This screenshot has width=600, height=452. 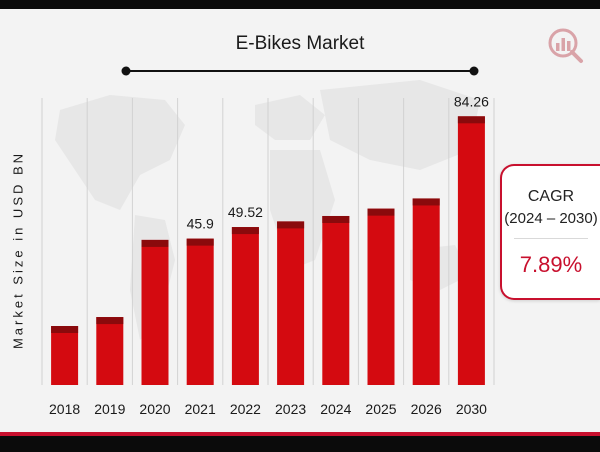 What do you see at coordinates (109, 409) in the screenshot?
I see `x-tick-label: 2019` at bounding box center [109, 409].